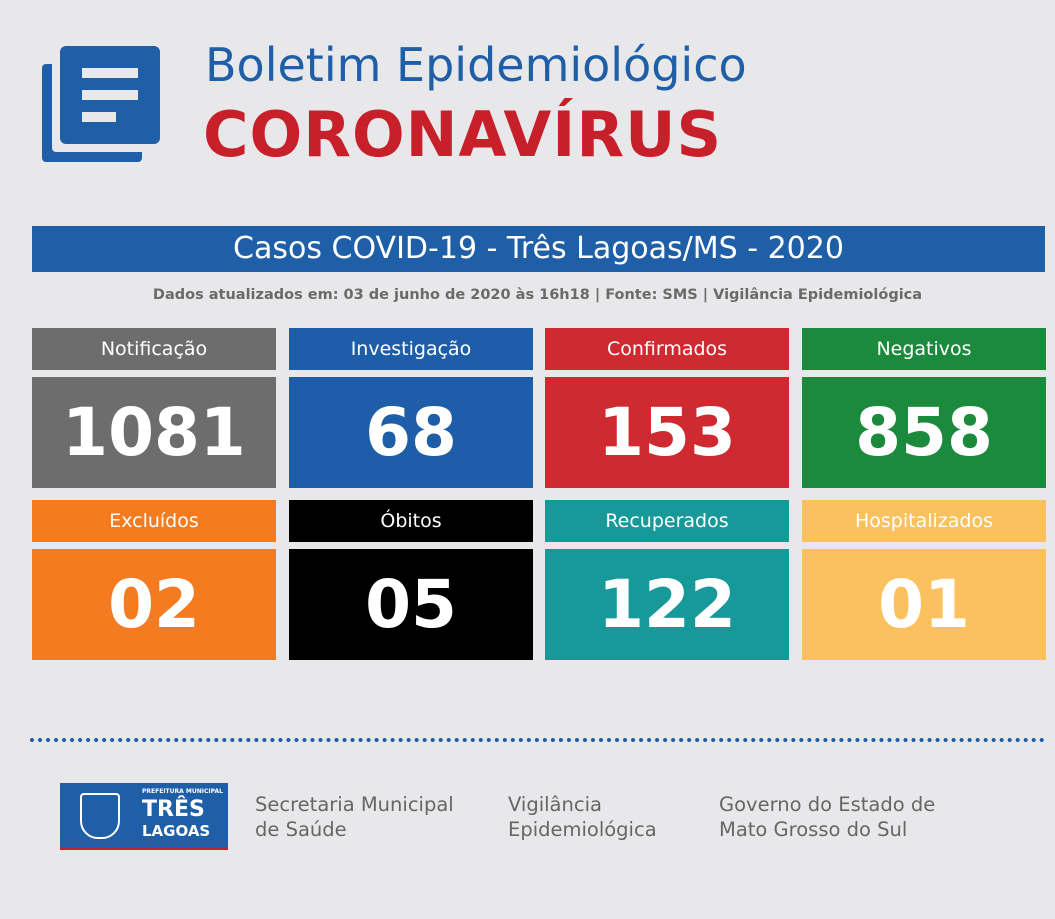 The height and width of the screenshot is (919, 1055). Describe the element at coordinates (813, 829) in the screenshot. I see `footer-line: Mato Grosso do Sul` at that location.